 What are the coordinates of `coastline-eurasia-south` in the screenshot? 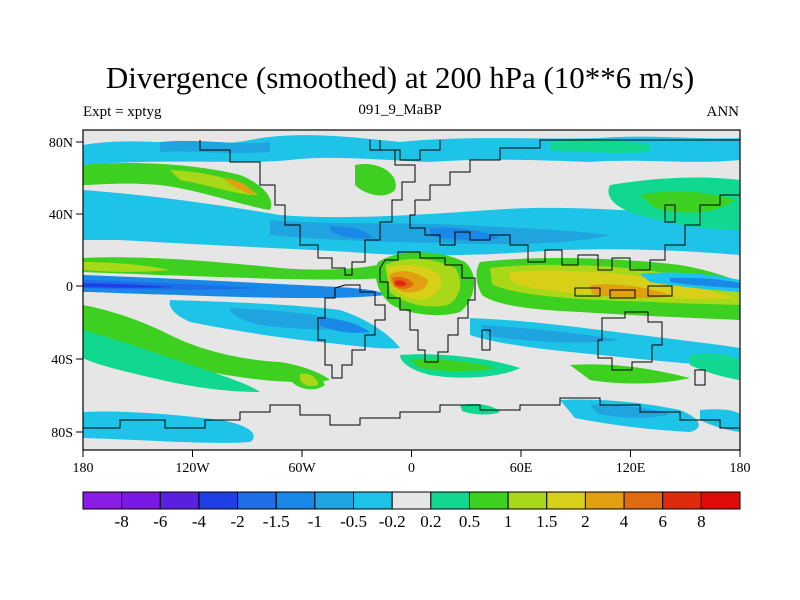 It's located at (574, 232).